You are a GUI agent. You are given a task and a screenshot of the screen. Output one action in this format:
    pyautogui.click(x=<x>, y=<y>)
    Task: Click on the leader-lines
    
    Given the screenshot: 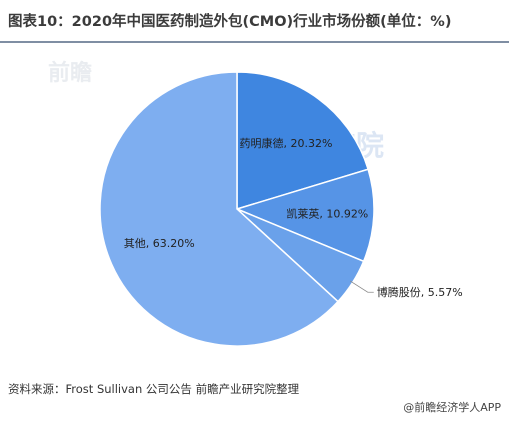 What is the action you would take?
    pyautogui.click(x=362, y=286)
    